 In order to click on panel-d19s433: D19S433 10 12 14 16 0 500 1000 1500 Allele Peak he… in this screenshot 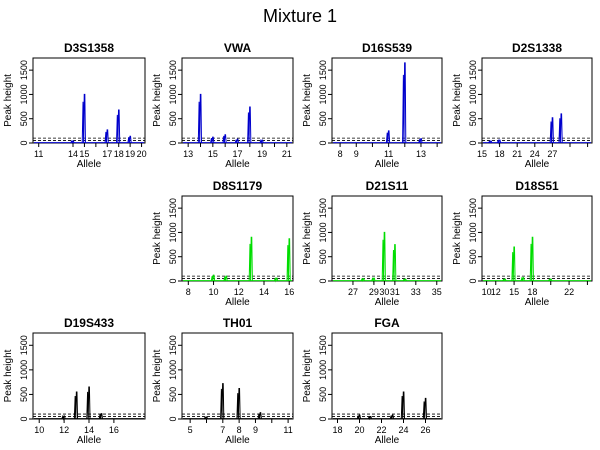, I will do `click(74, 381)`.